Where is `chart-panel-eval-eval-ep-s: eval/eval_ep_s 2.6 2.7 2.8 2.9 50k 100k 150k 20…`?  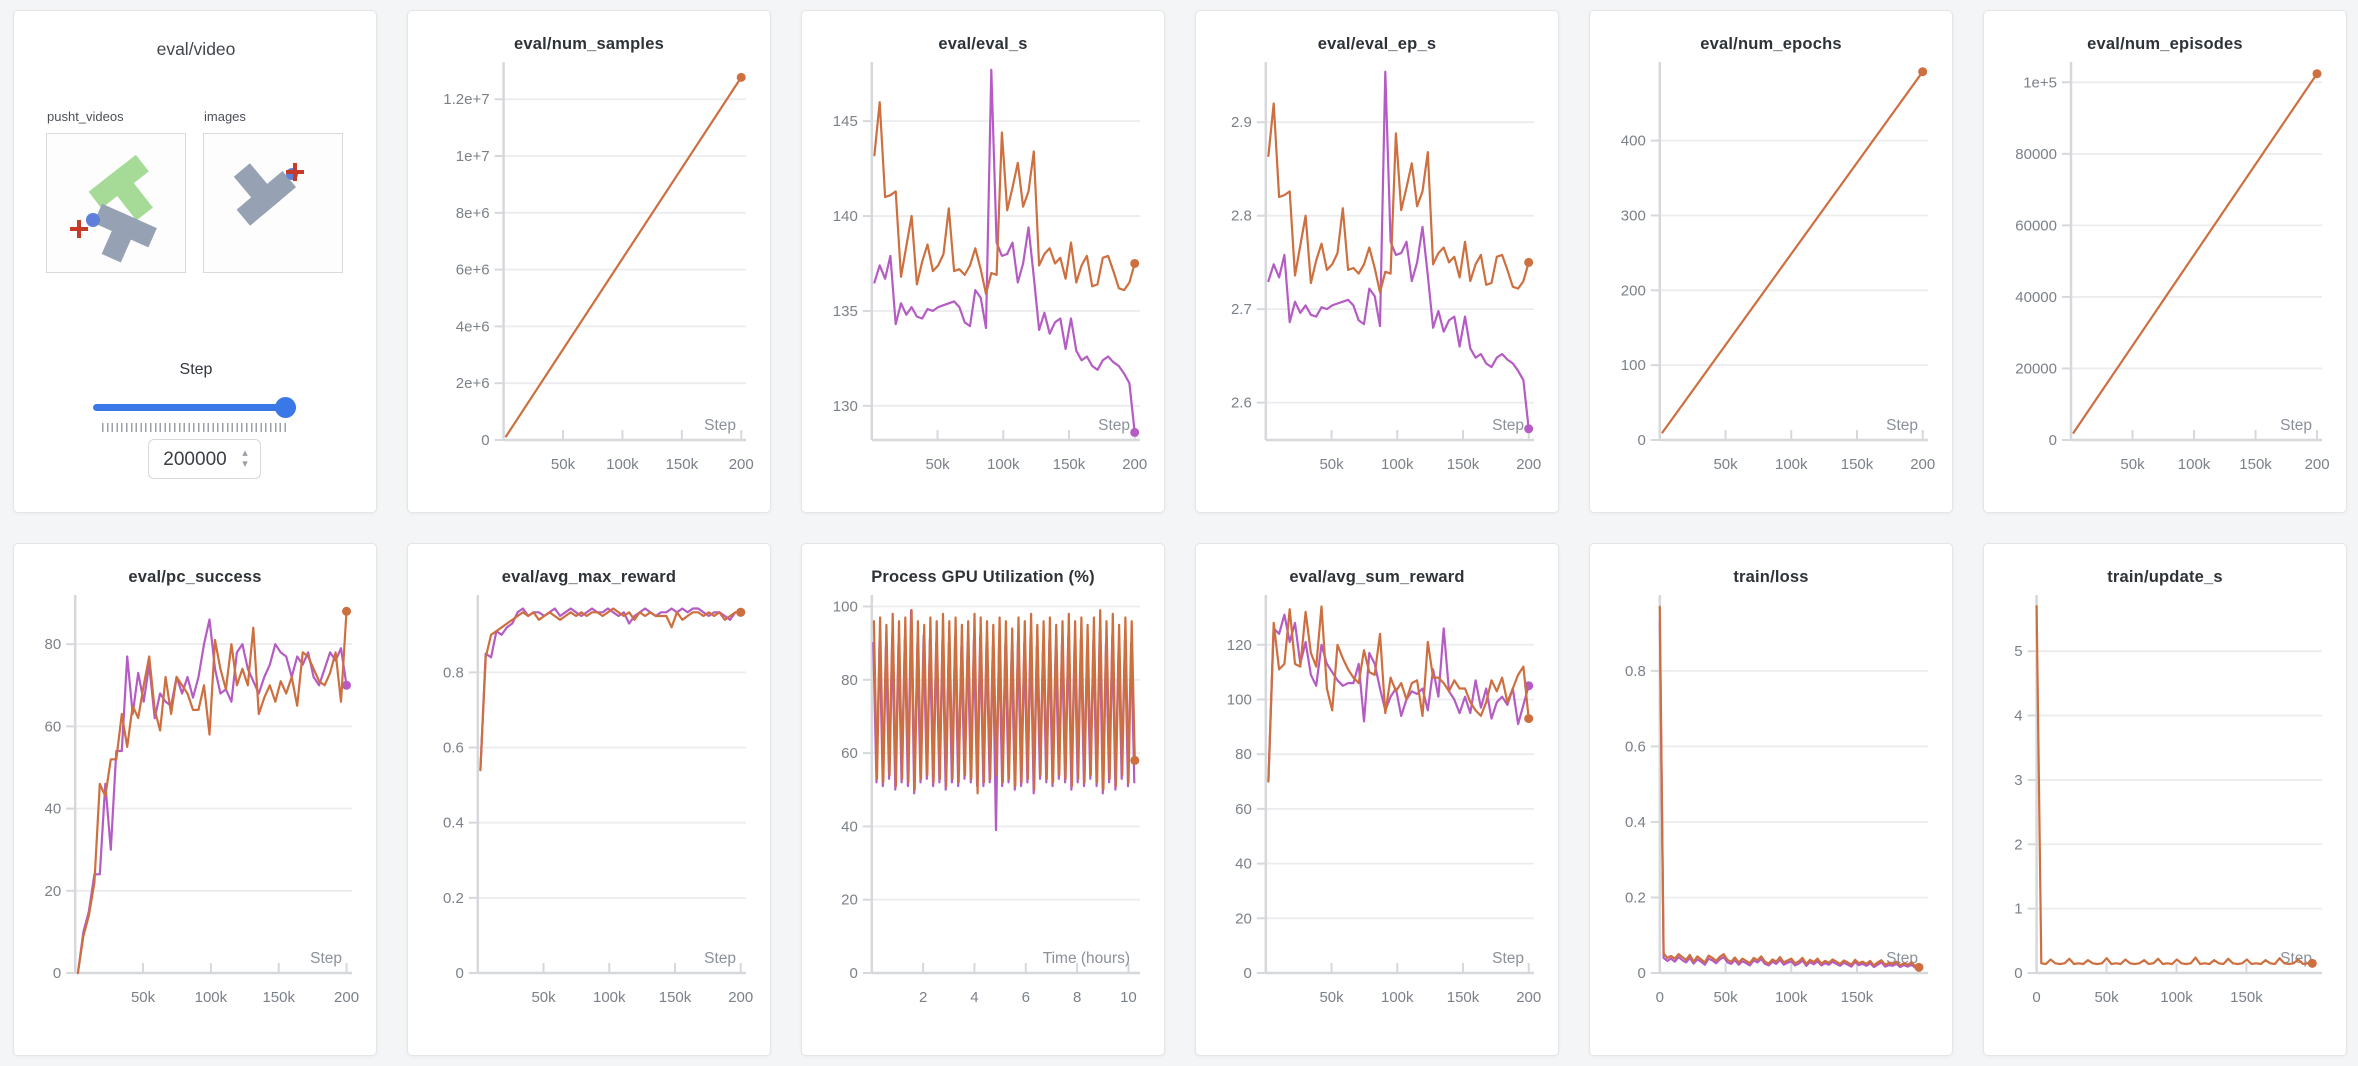
chart-panel-eval-eval-ep-s: eval/eval_ep_s 2.6 2.7 2.8 2.9 50k 100k 150k 20… is located at coordinates (1377, 261).